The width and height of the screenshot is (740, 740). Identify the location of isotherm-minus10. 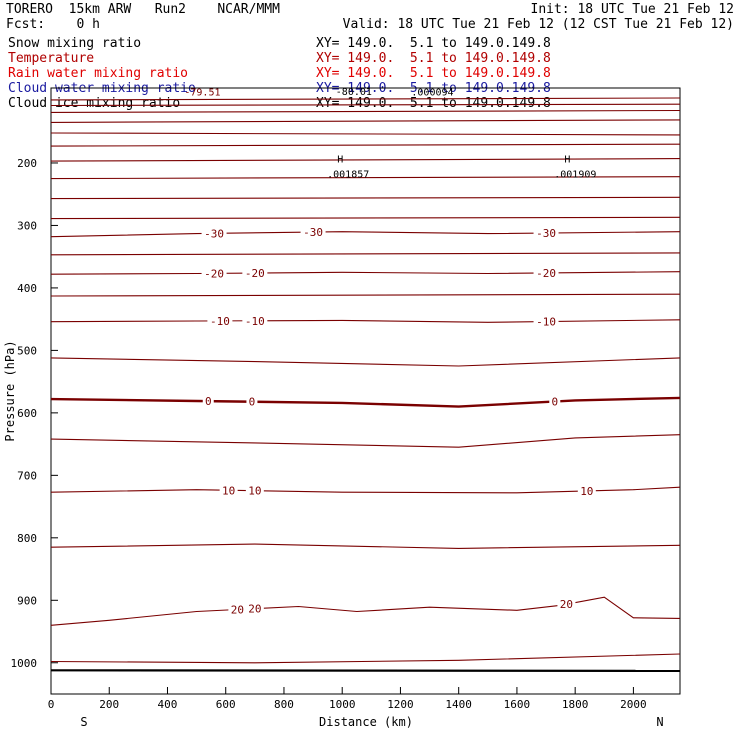
(365, 321).